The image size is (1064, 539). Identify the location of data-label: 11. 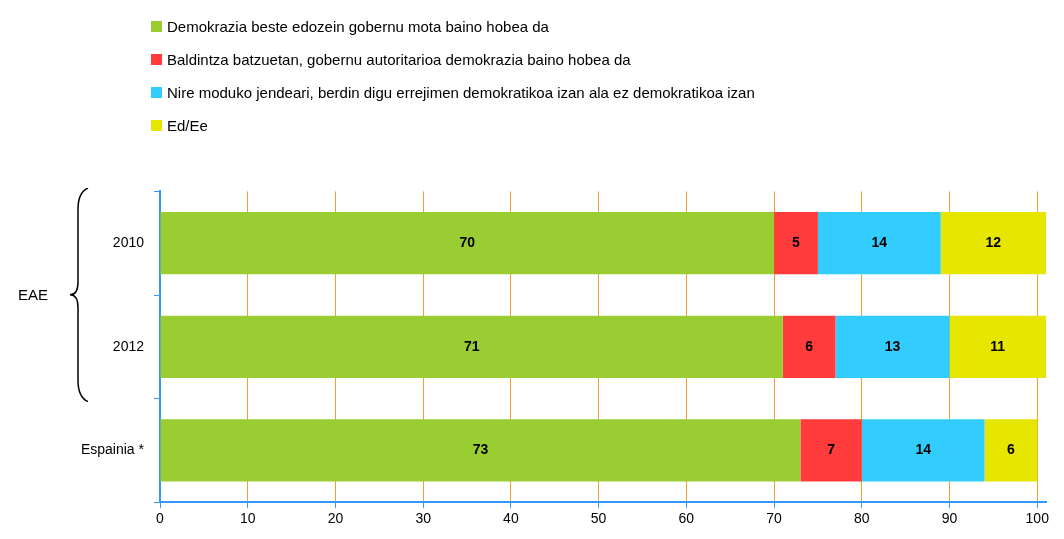
(998, 345).